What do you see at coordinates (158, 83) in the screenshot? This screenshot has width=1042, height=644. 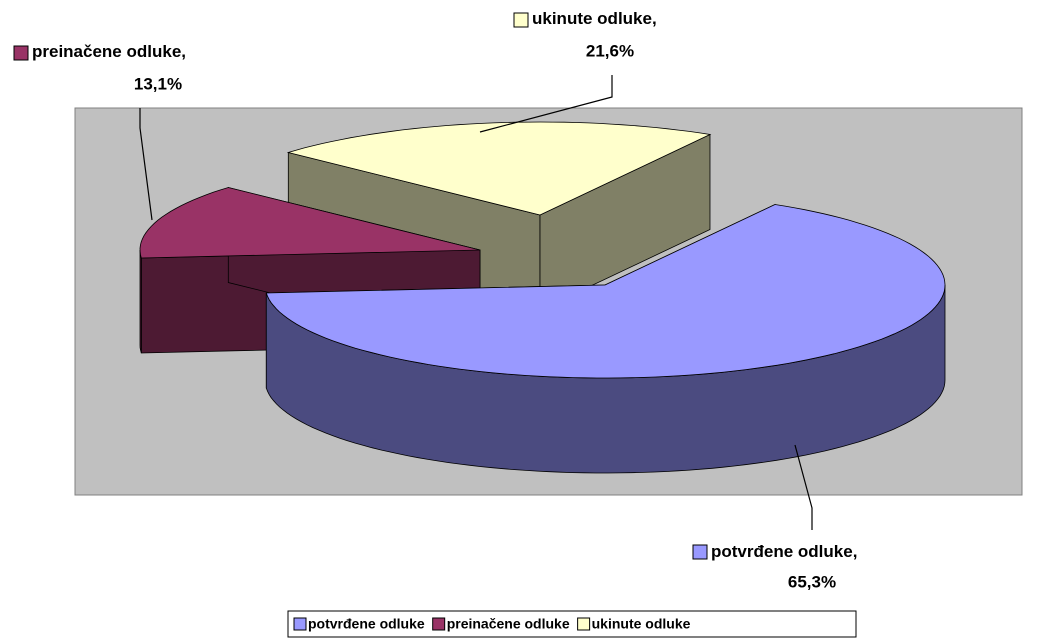 I see `data-label: 13,1%` at bounding box center [158, 83].